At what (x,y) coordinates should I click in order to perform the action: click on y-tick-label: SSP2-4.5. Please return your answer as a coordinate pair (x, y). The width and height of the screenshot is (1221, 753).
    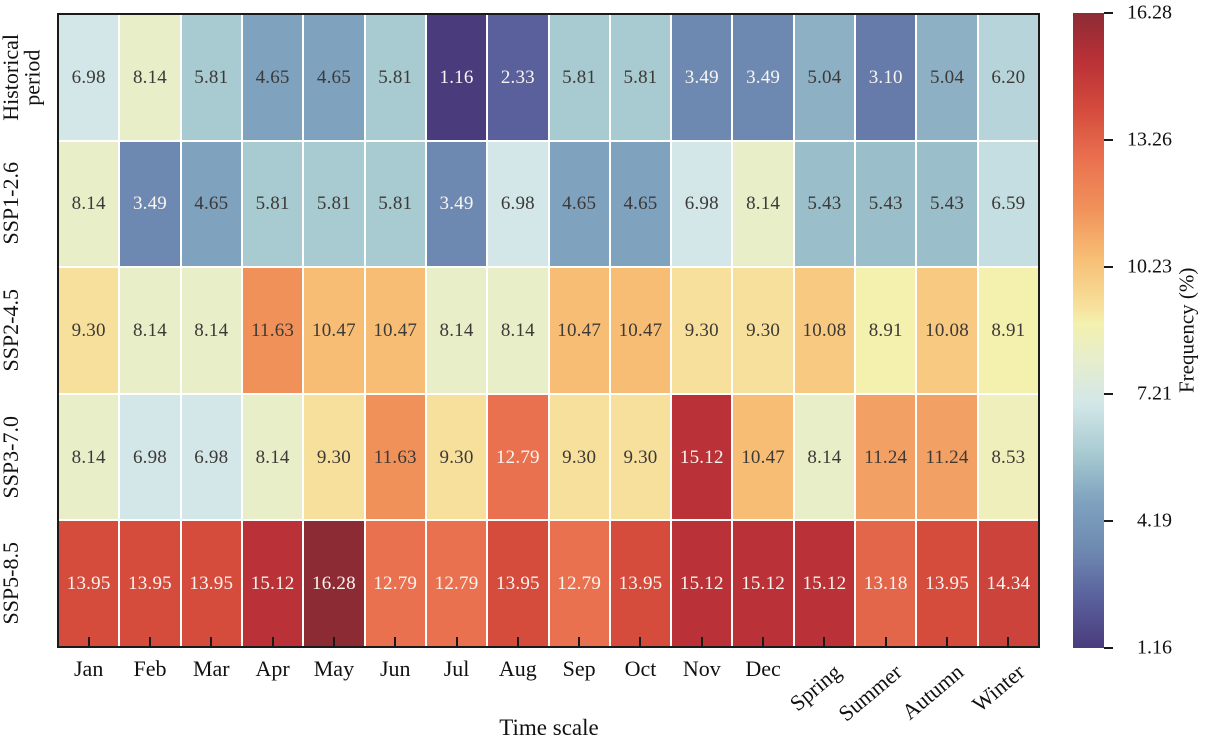
    Looking at the image, I should click on (11, 330).